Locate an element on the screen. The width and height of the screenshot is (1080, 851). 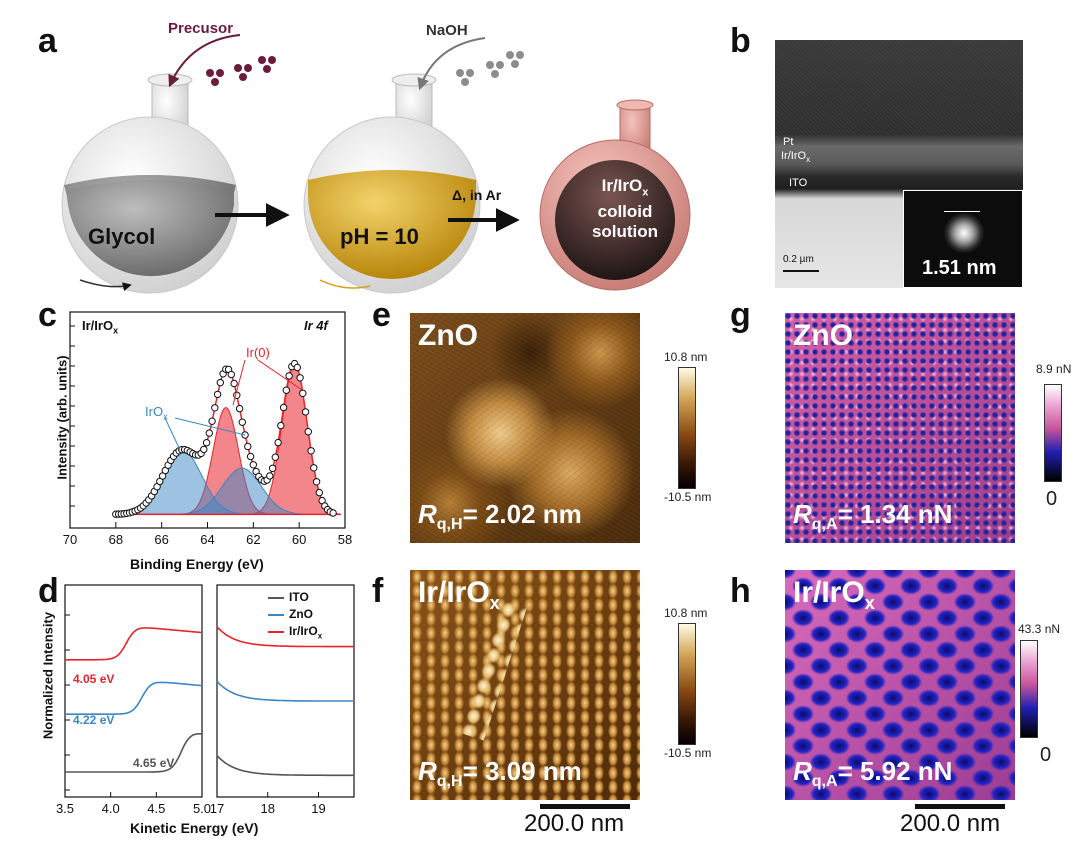
legend-irox: Ir/IrOx is located at coordinates (295, 632).